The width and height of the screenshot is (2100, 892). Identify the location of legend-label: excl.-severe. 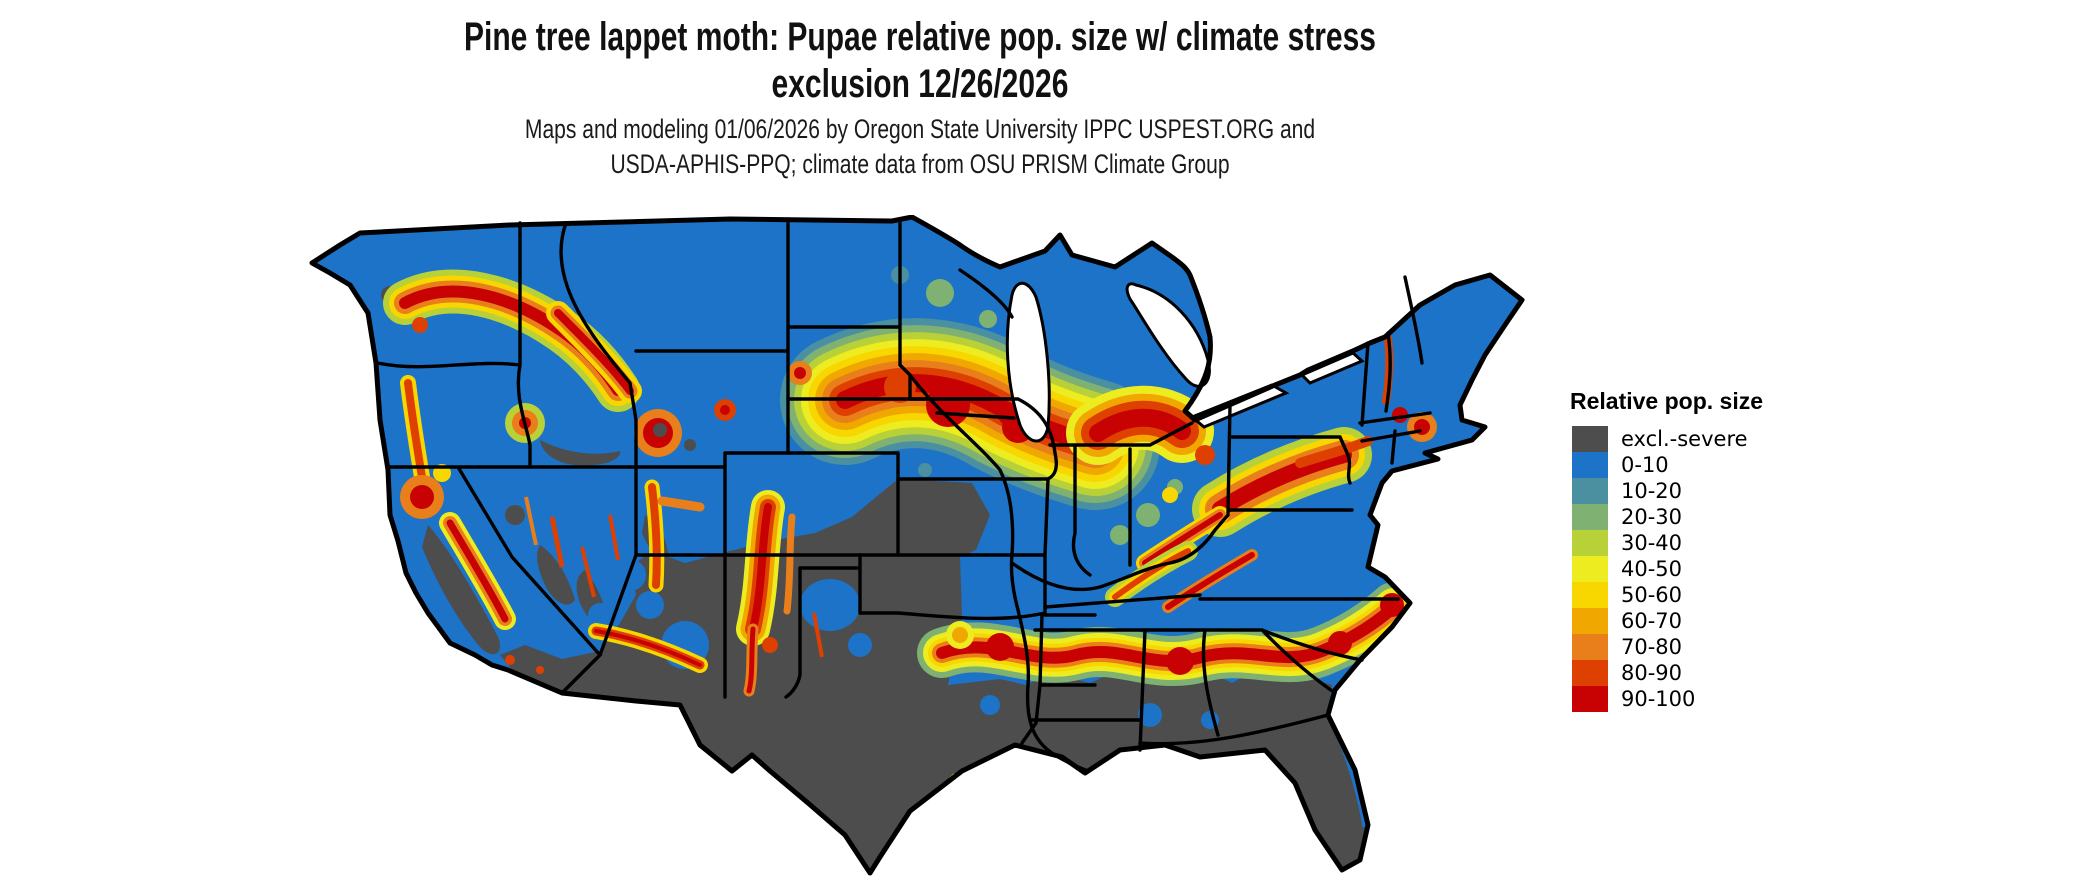
(1684, 439).